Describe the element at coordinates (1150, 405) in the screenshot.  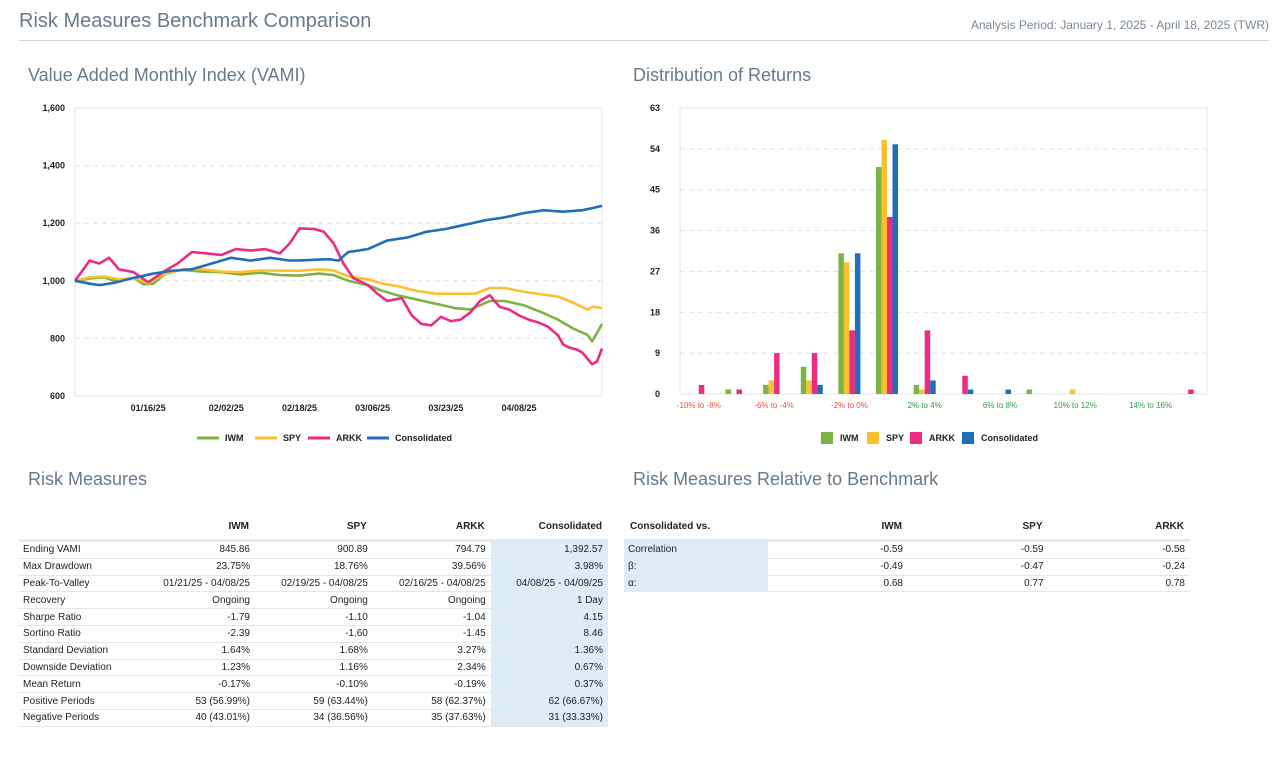
I see `x-category-label: 14% to 16%` at that location.